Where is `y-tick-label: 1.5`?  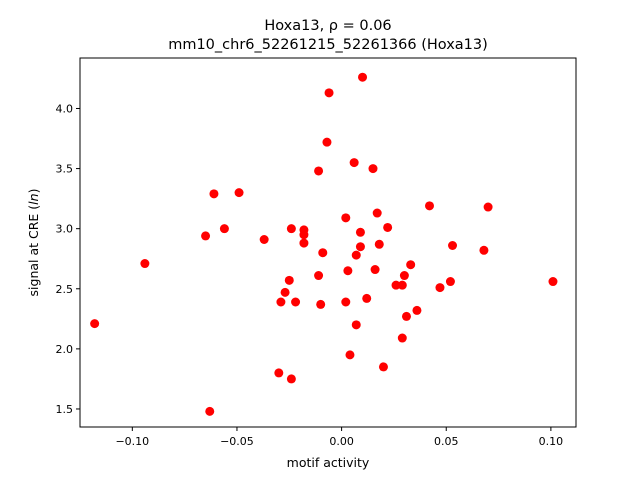
y-tick-label: 1.5 is located at coordinates (65, 409).